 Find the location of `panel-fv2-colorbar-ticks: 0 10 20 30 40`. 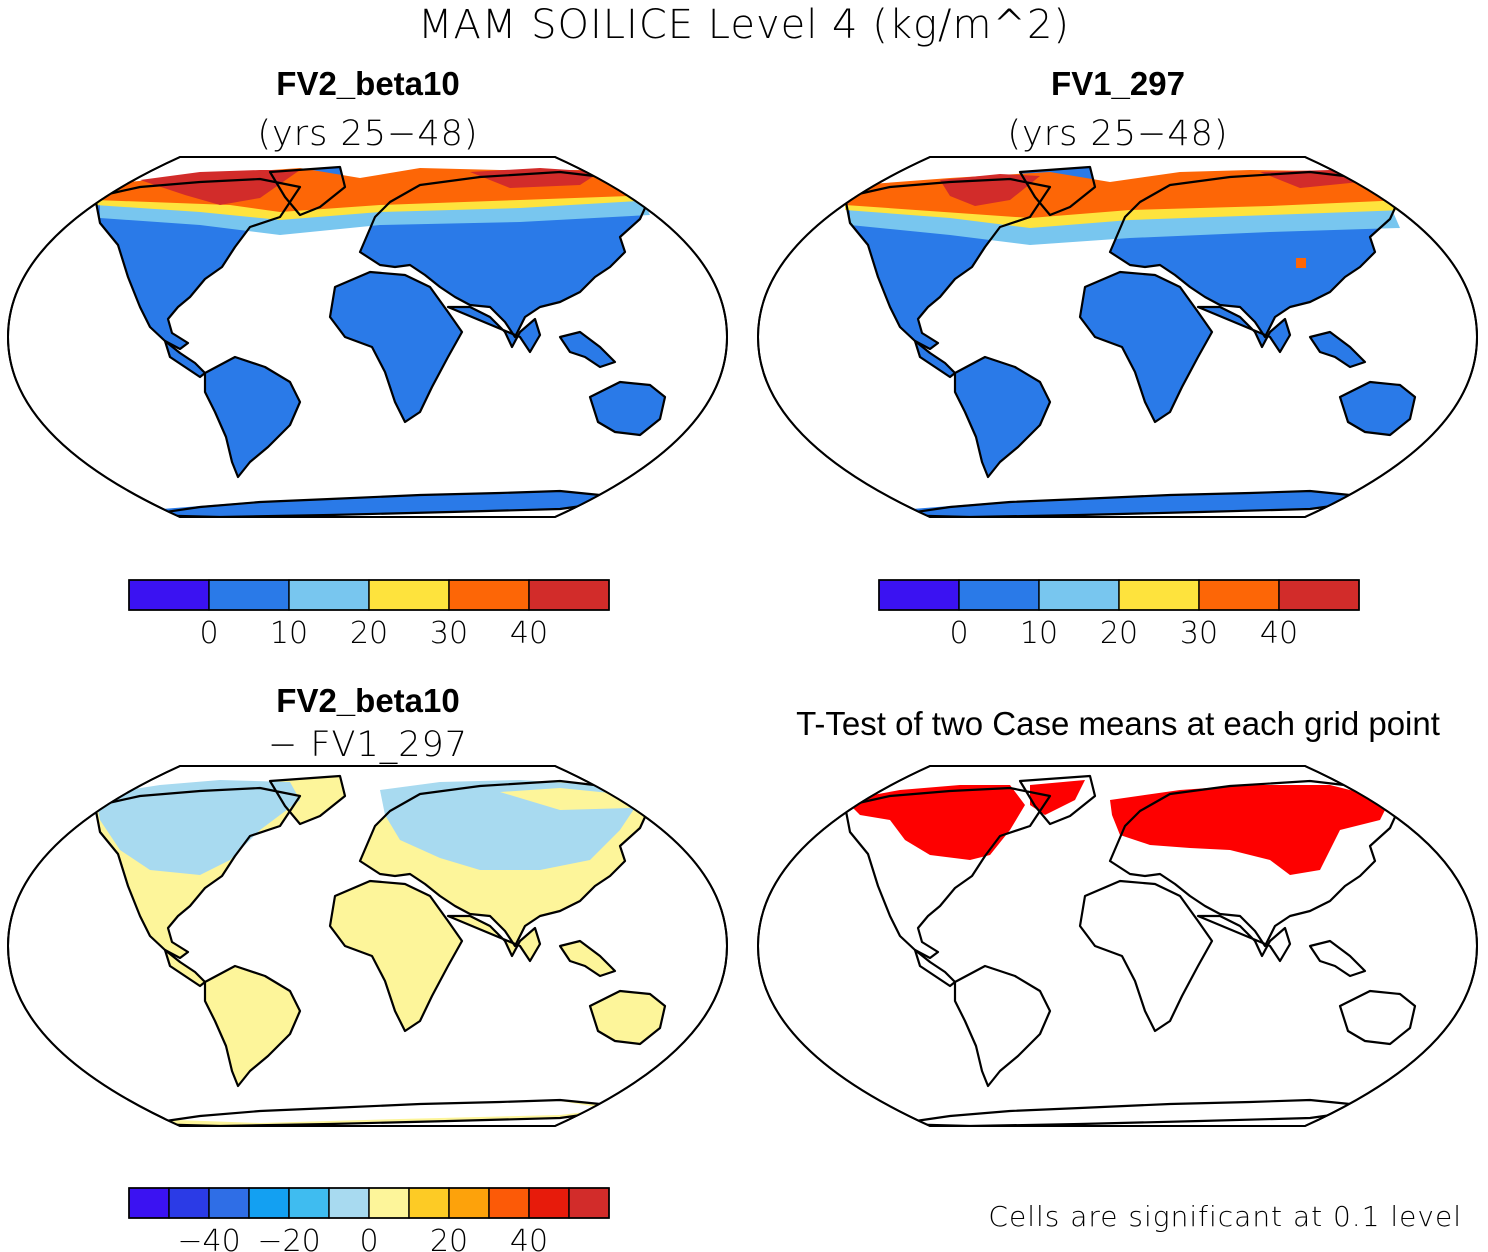

panel-fv2-colorbar-ticks: 0 10 20 30 40 is located at coordinates (373, 633).